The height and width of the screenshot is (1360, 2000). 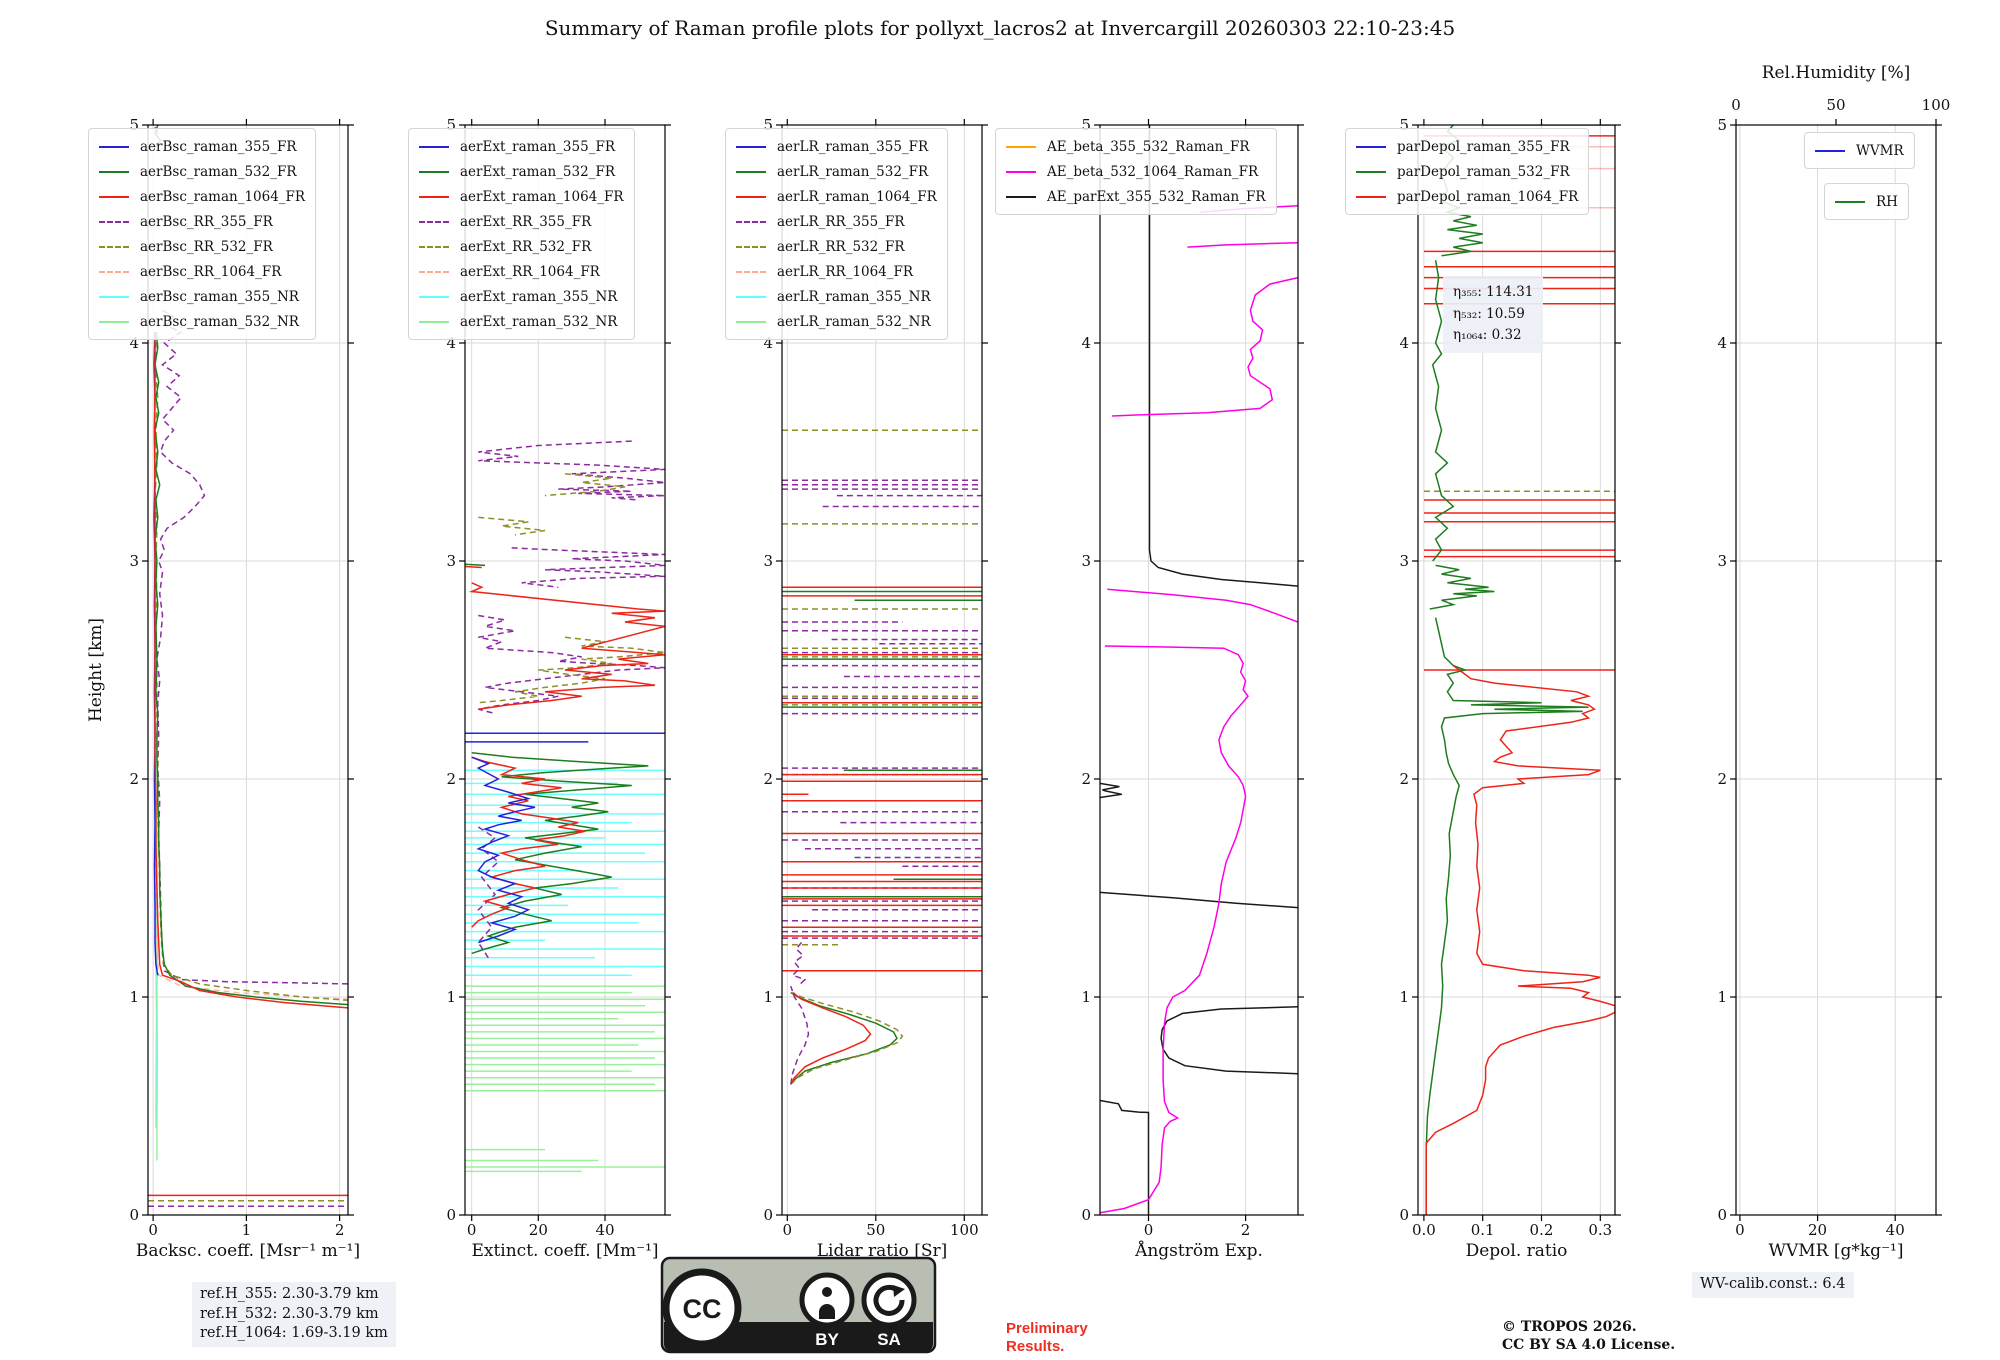 I want to click on panel-lidar_ratio, so click(x=882, y=670).